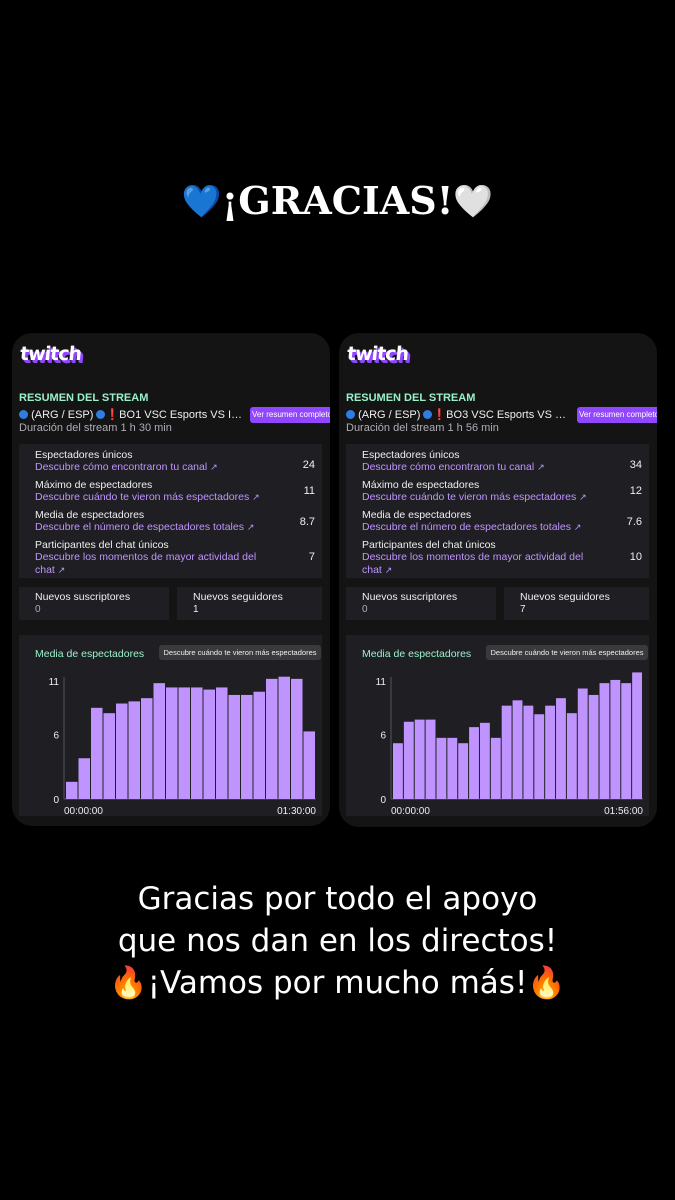 The image size is (675, 1200). Describe the element at coordinates (308, 465) in the screenshot. I see `stat-value: 24` at that location.